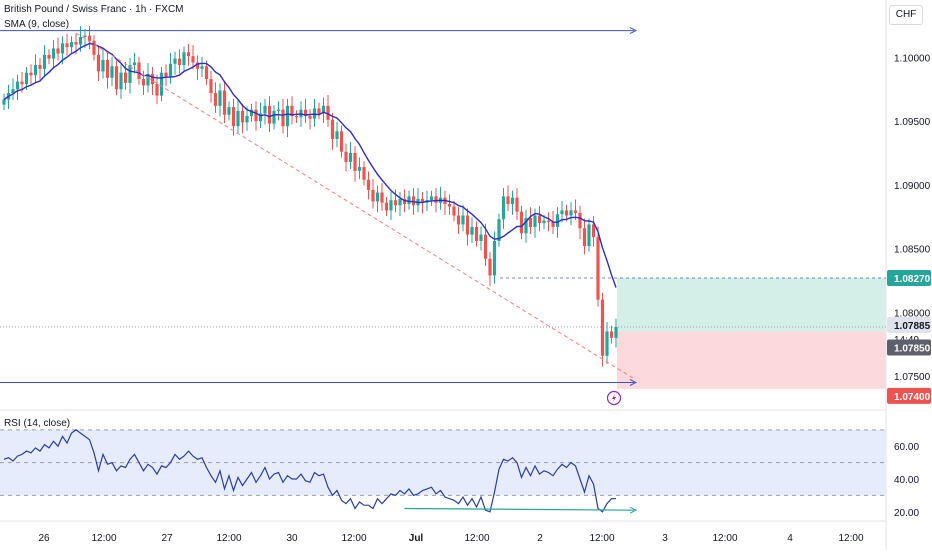 The height and width of the screenshot is (555, 932). What do you see at coordinates (309, 471) in the screenshot?
I see `rsi-line` at bounding box center [309, 471].